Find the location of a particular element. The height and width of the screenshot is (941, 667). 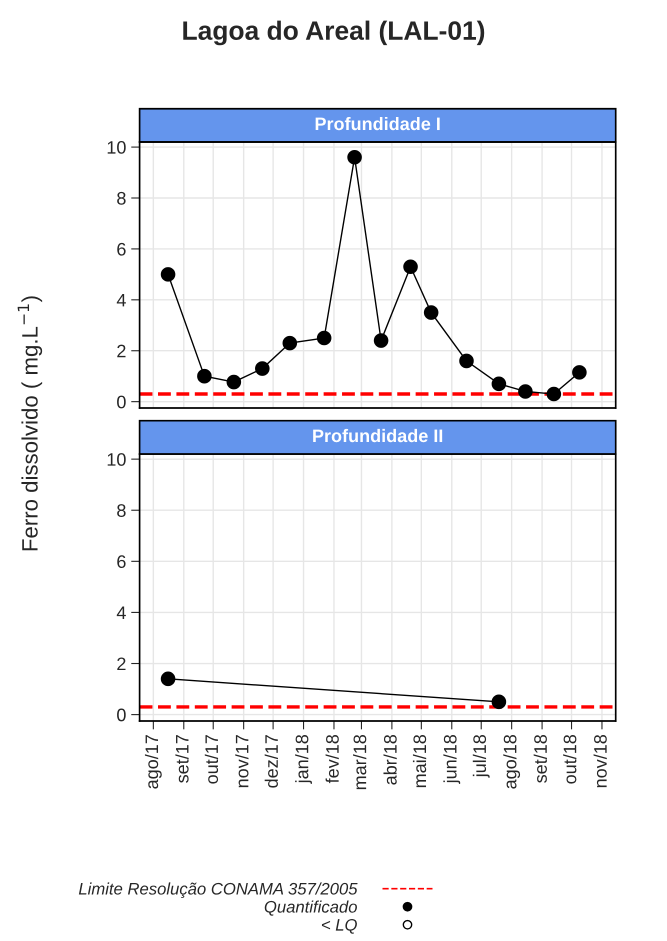

chart-title: Profundidade I is located at coordinates (378, 123).